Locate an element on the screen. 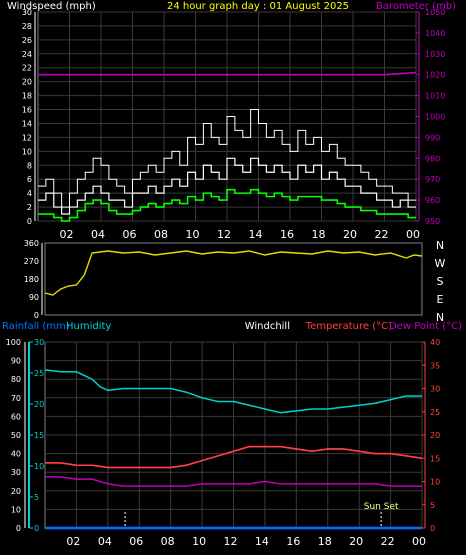 The height and width of the screenshot is (555, 466). wind-x-tick-label: 18 is located at coordinates (319, 234).